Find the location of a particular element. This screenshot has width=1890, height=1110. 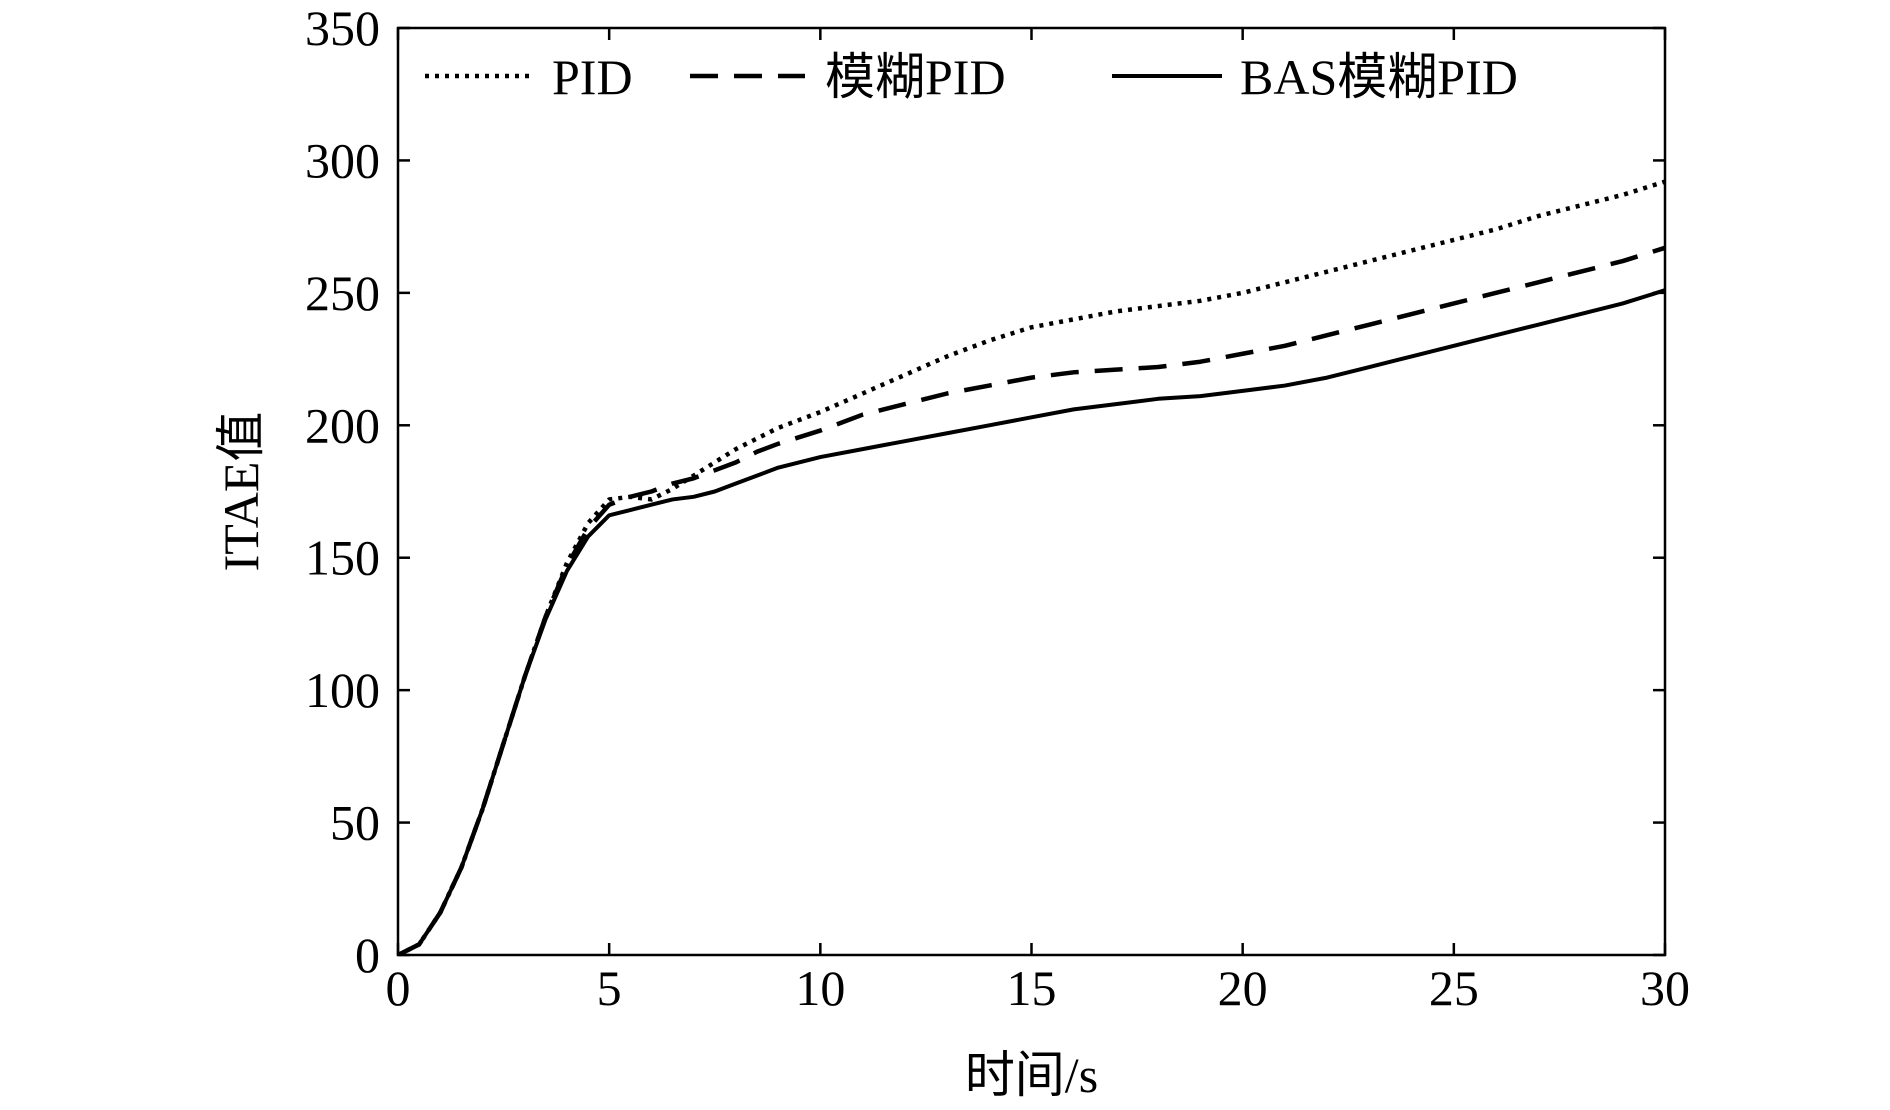

x-tick-label-0: 0 is located at coordinates (398, 988).